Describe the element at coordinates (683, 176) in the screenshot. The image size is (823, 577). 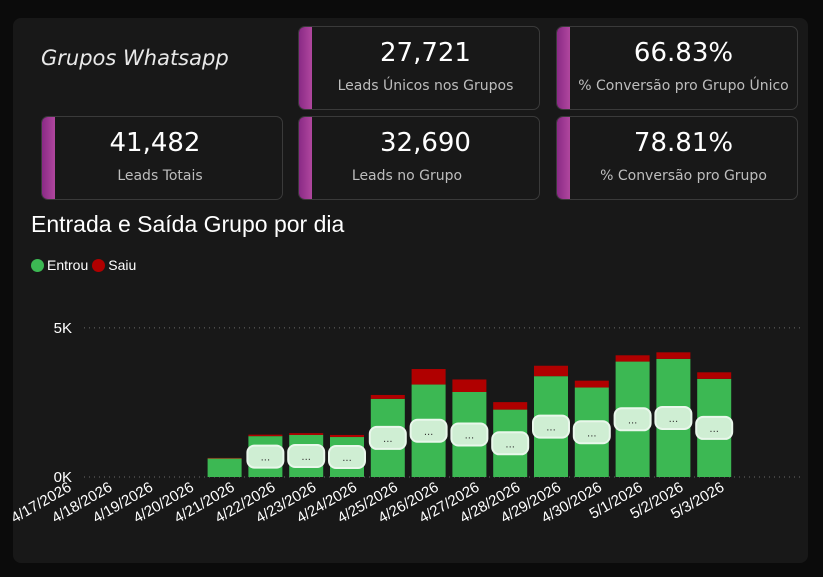
I see `kpi-label: % Conversão pro Grupo` at that location.